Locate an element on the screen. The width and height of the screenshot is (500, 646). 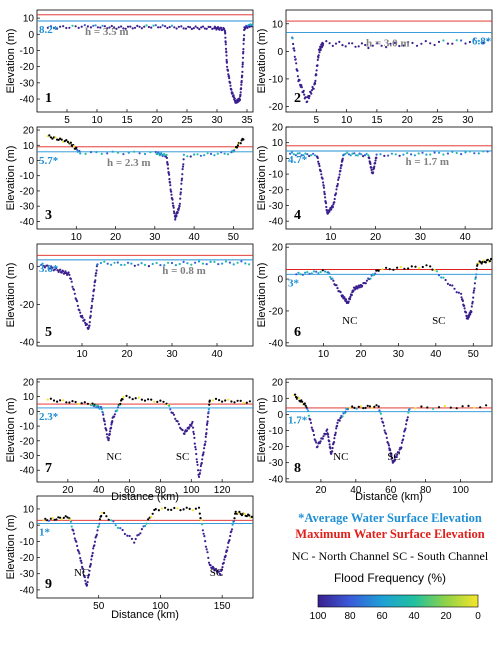
x-tick-label: 5 is located at coordinates (67, 120).